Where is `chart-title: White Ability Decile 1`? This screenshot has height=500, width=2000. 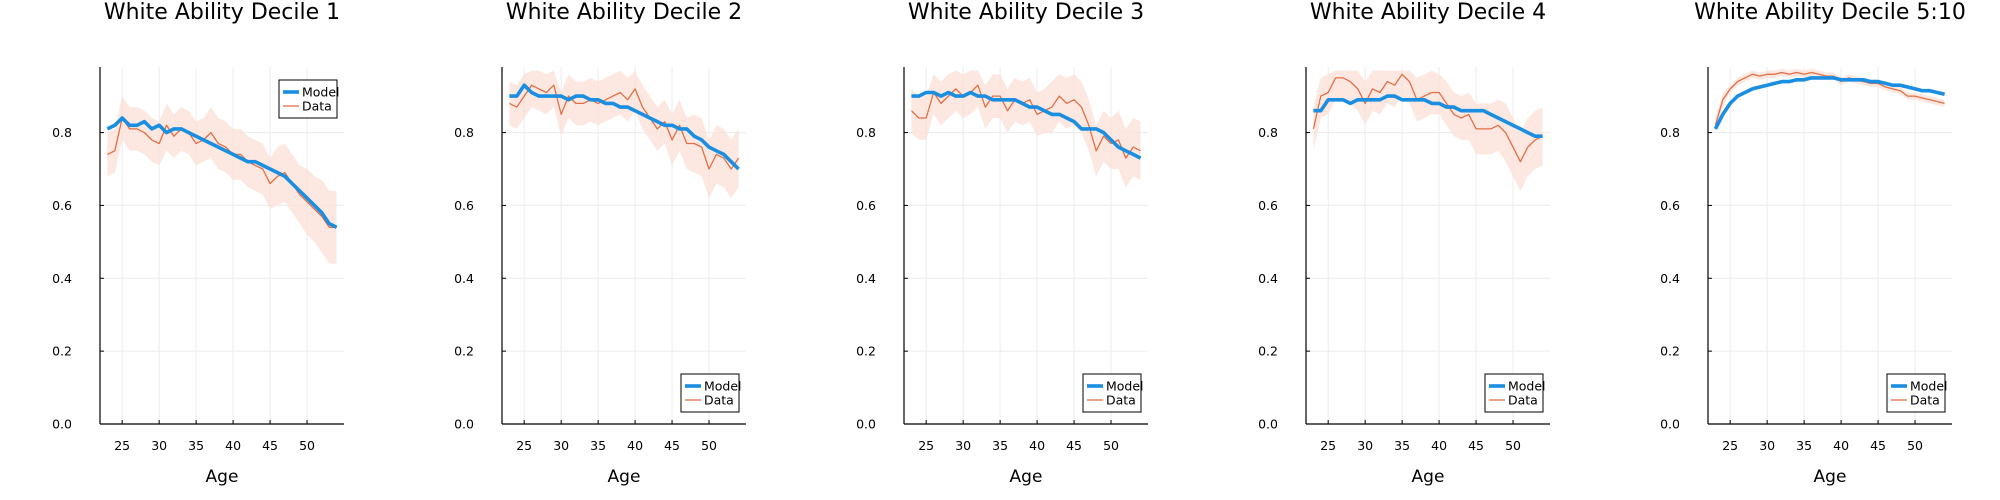
chart-title: White Ability Decile 1 is located at coordinates (222, 12).